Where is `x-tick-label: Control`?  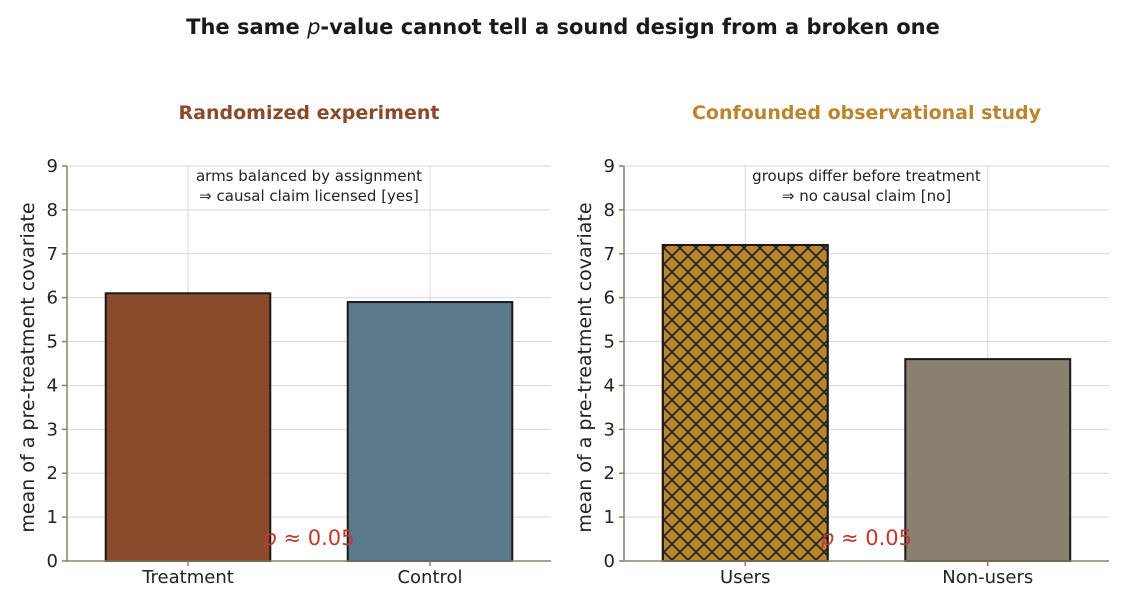 x-tick-label: Control is located at coordinates (429, 577).